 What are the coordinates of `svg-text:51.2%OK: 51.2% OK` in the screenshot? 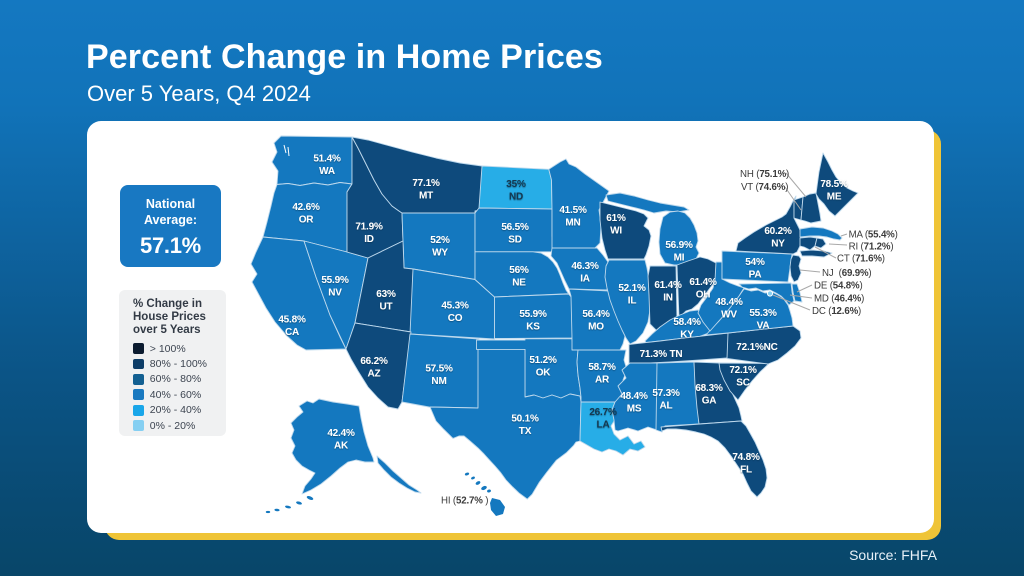 It's located at (543, 367).